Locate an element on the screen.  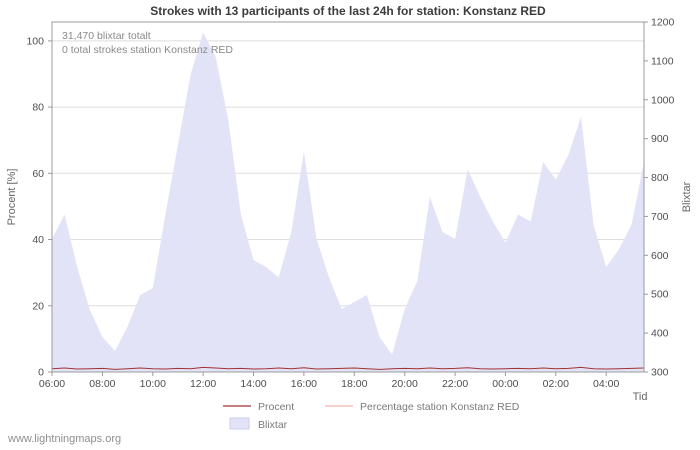
y-left-axis-label: Procent [%] is located at coordinates (12, 197).